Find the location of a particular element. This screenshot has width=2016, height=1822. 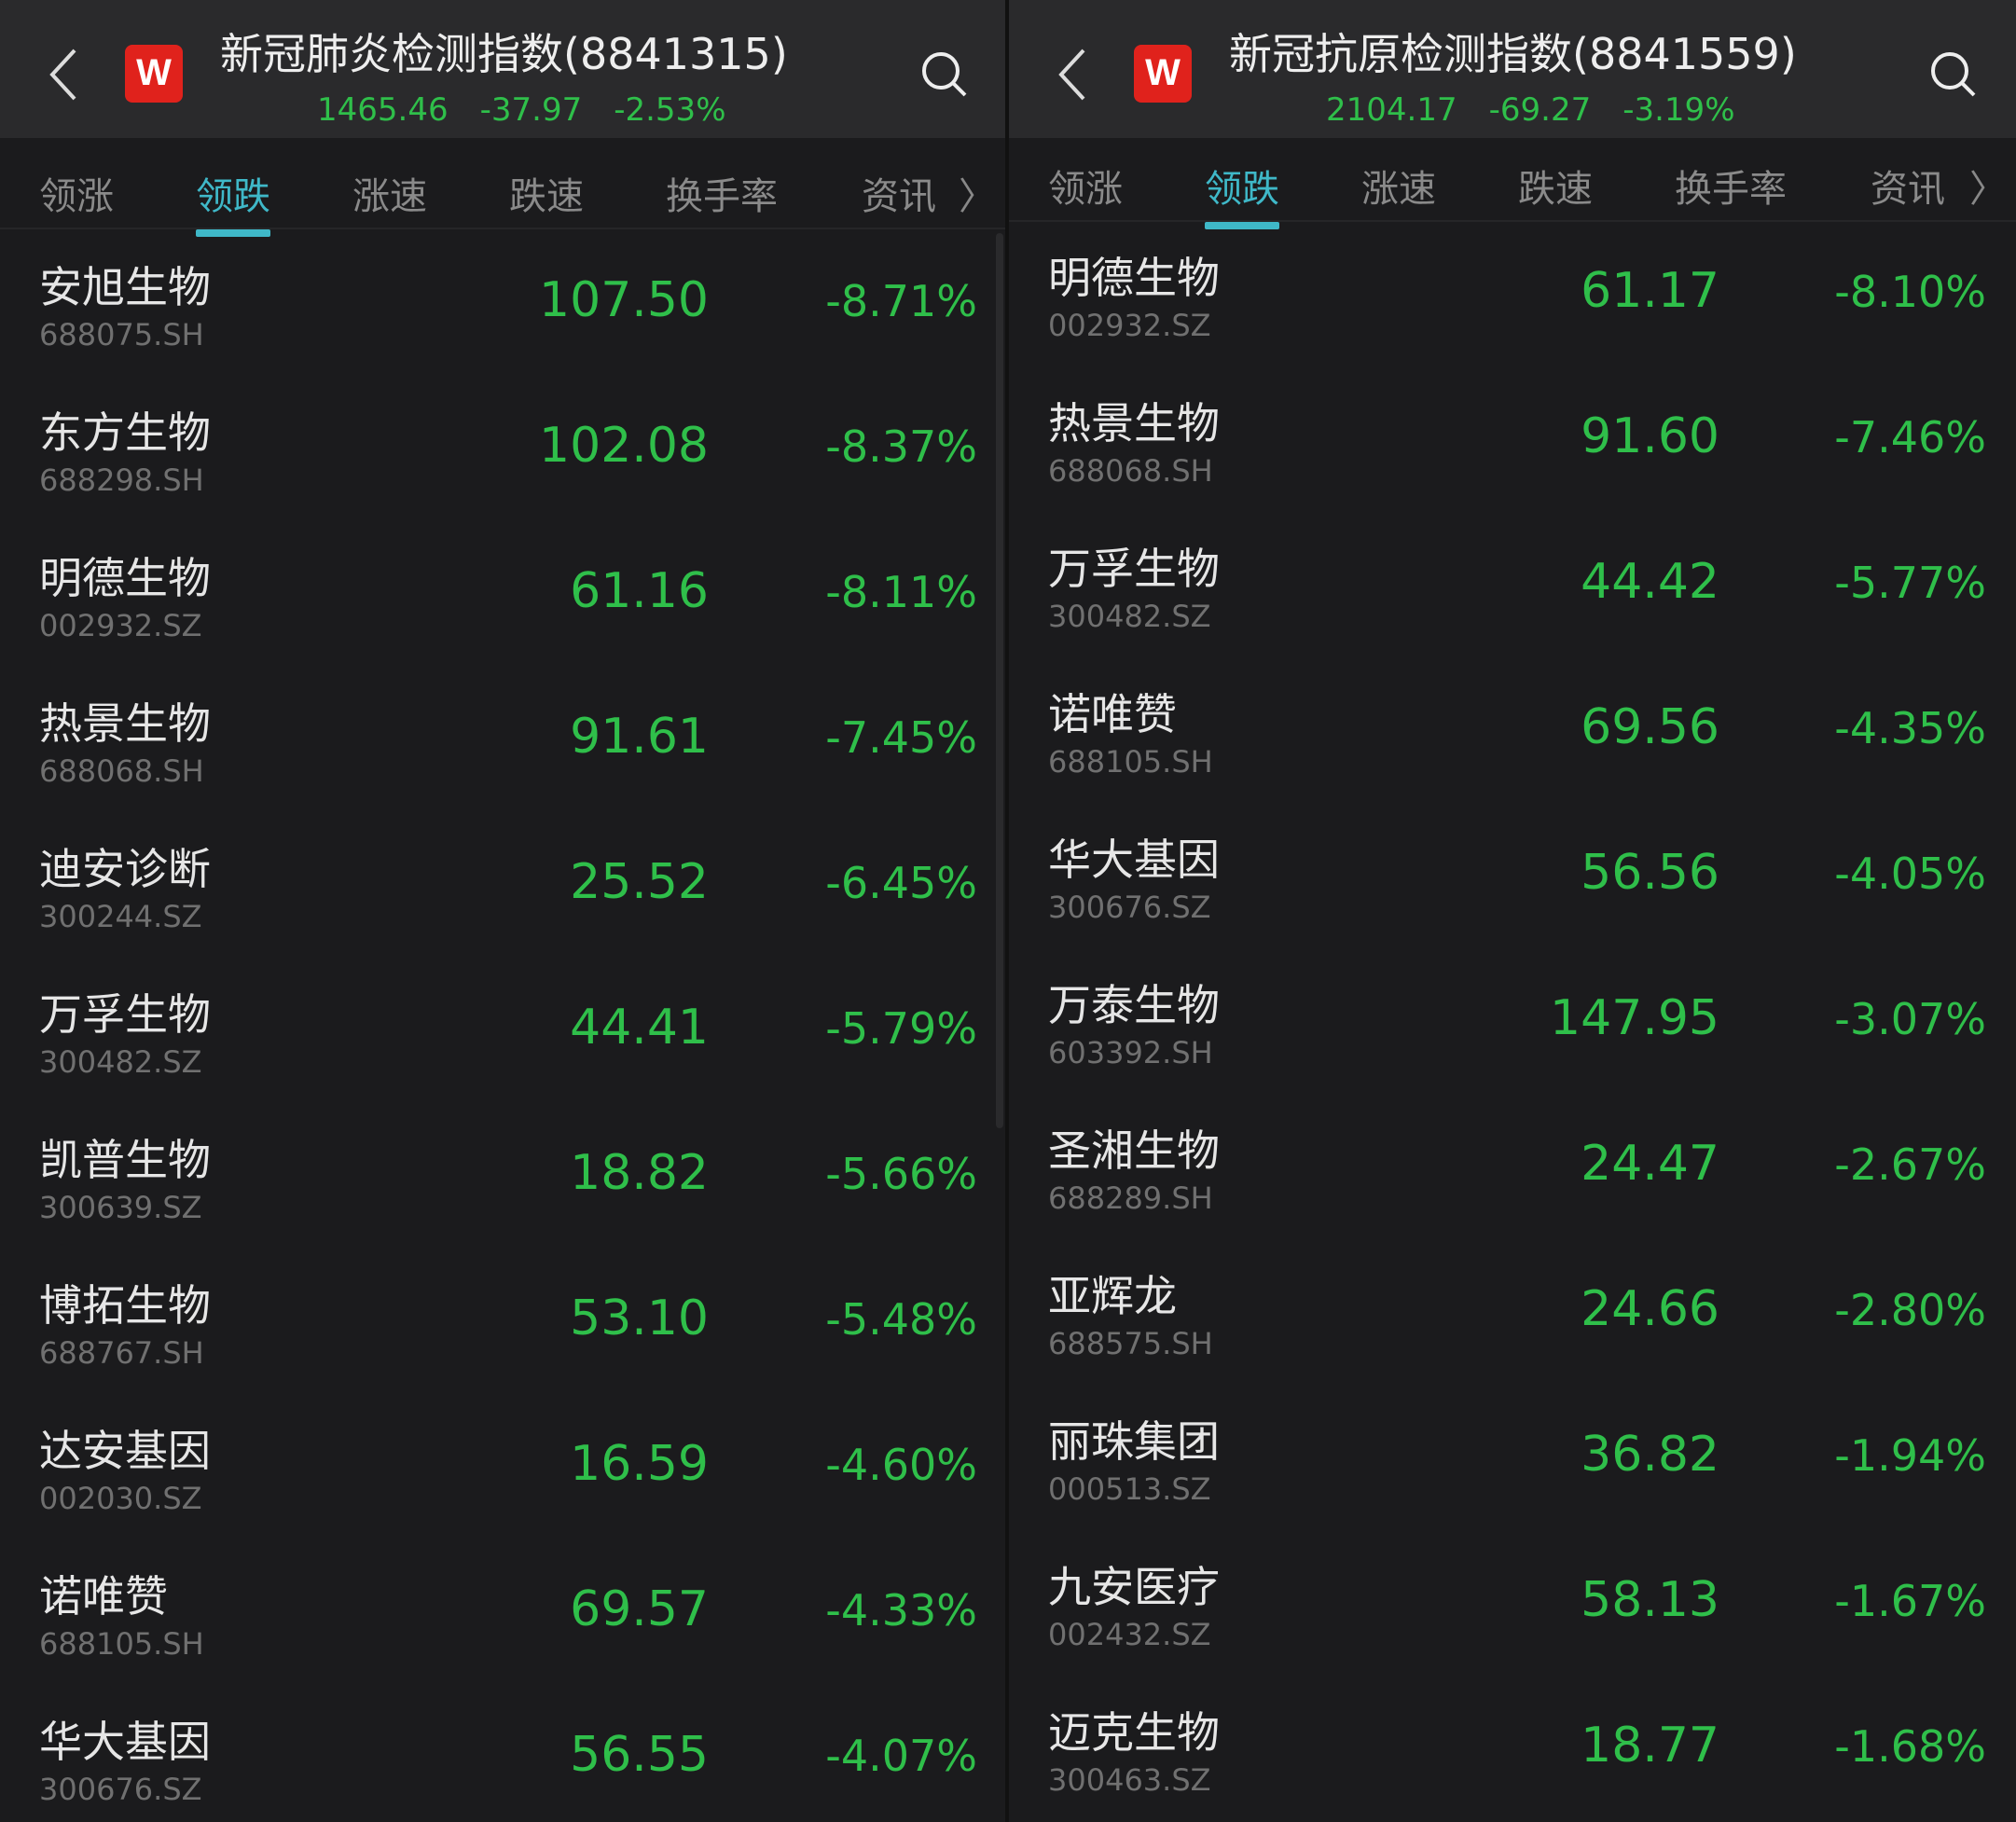

stock-code: 002932.SZ is located at coordinates (120, 625).